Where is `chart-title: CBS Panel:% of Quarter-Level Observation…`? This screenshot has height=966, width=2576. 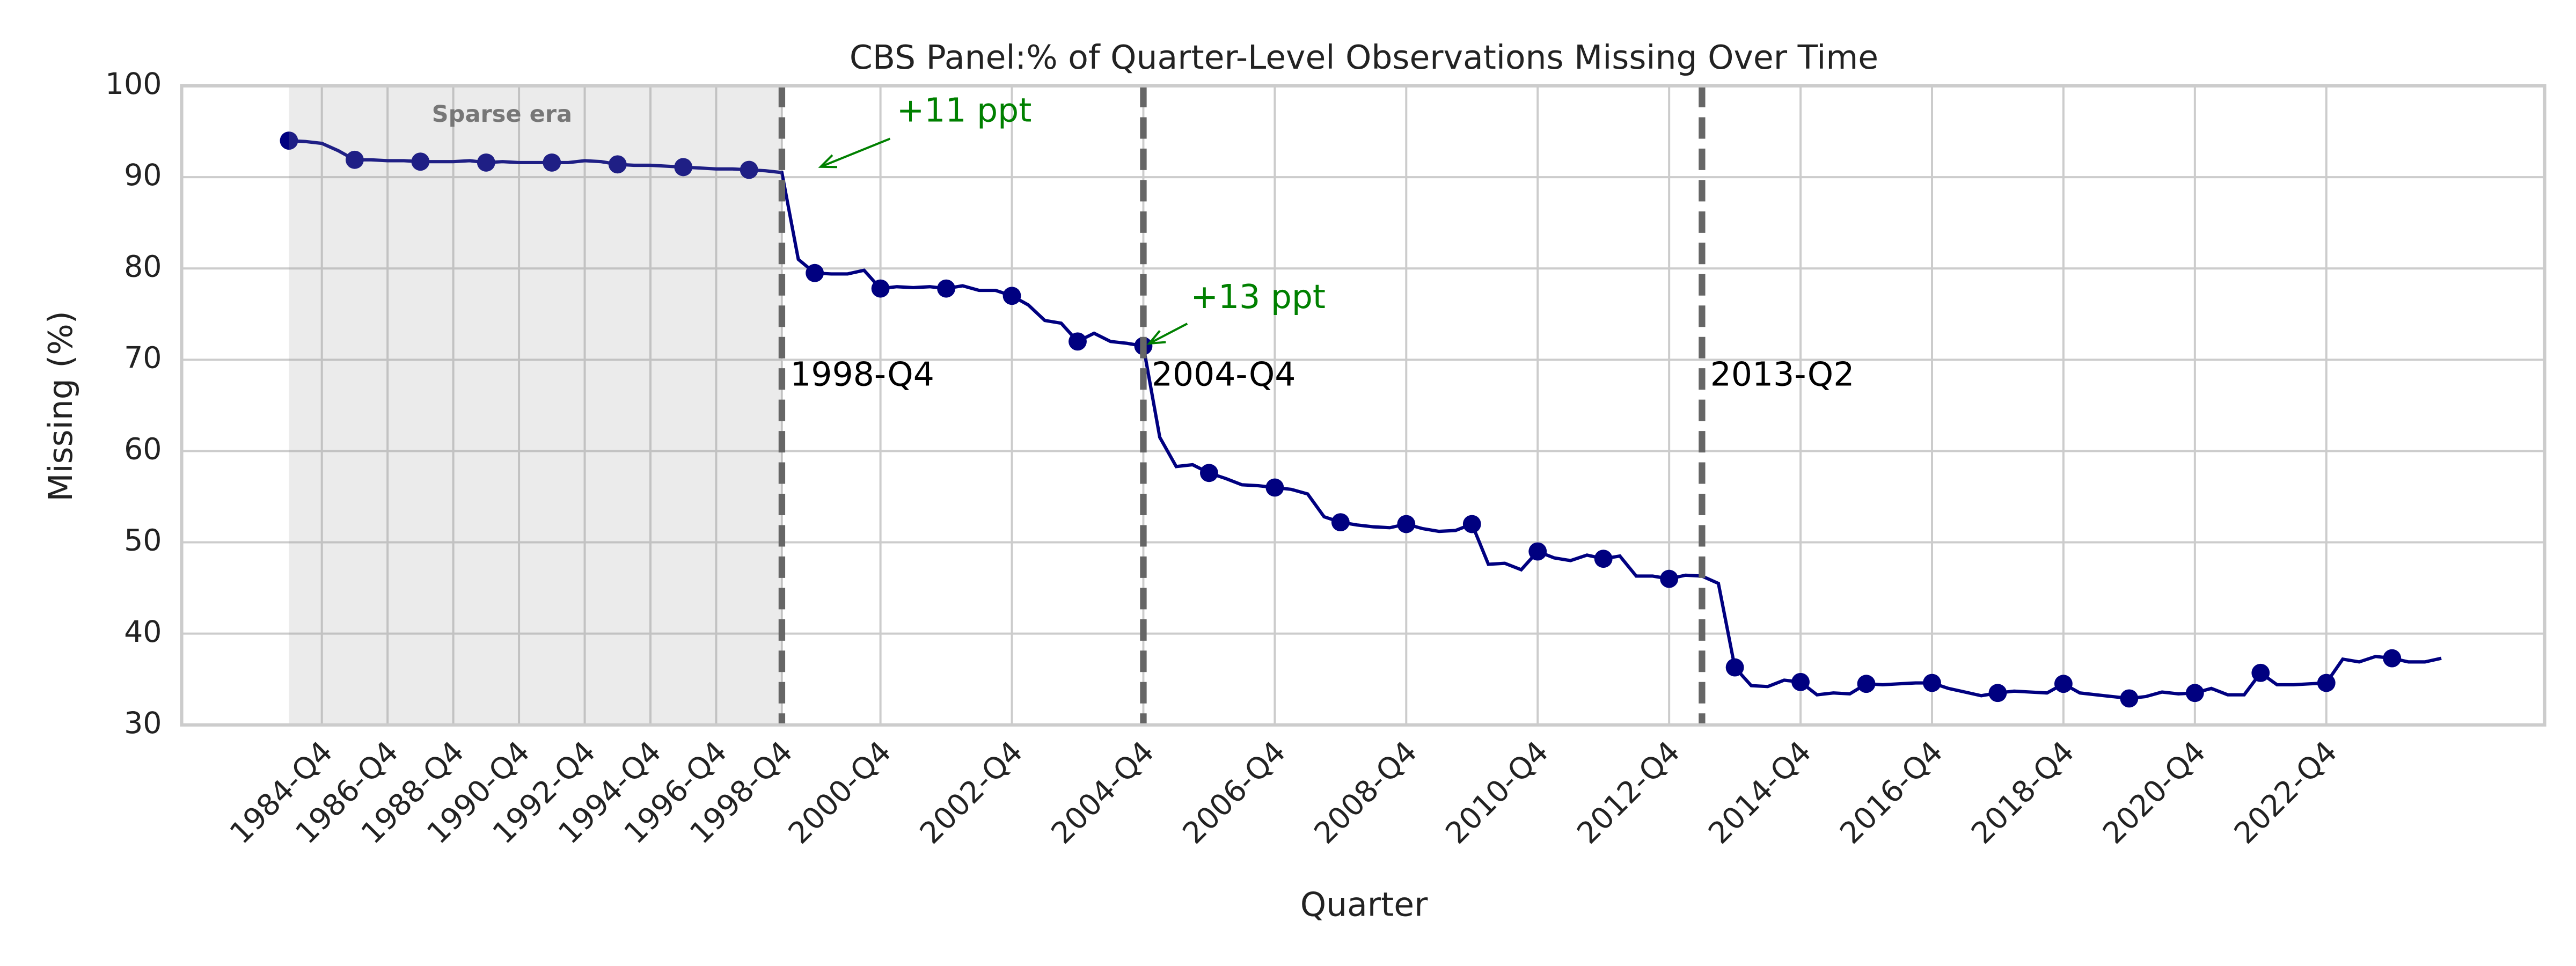 chart-title: CBS Panel:% of Quarter-Level Observation… is located at coordinates (1364, 57).